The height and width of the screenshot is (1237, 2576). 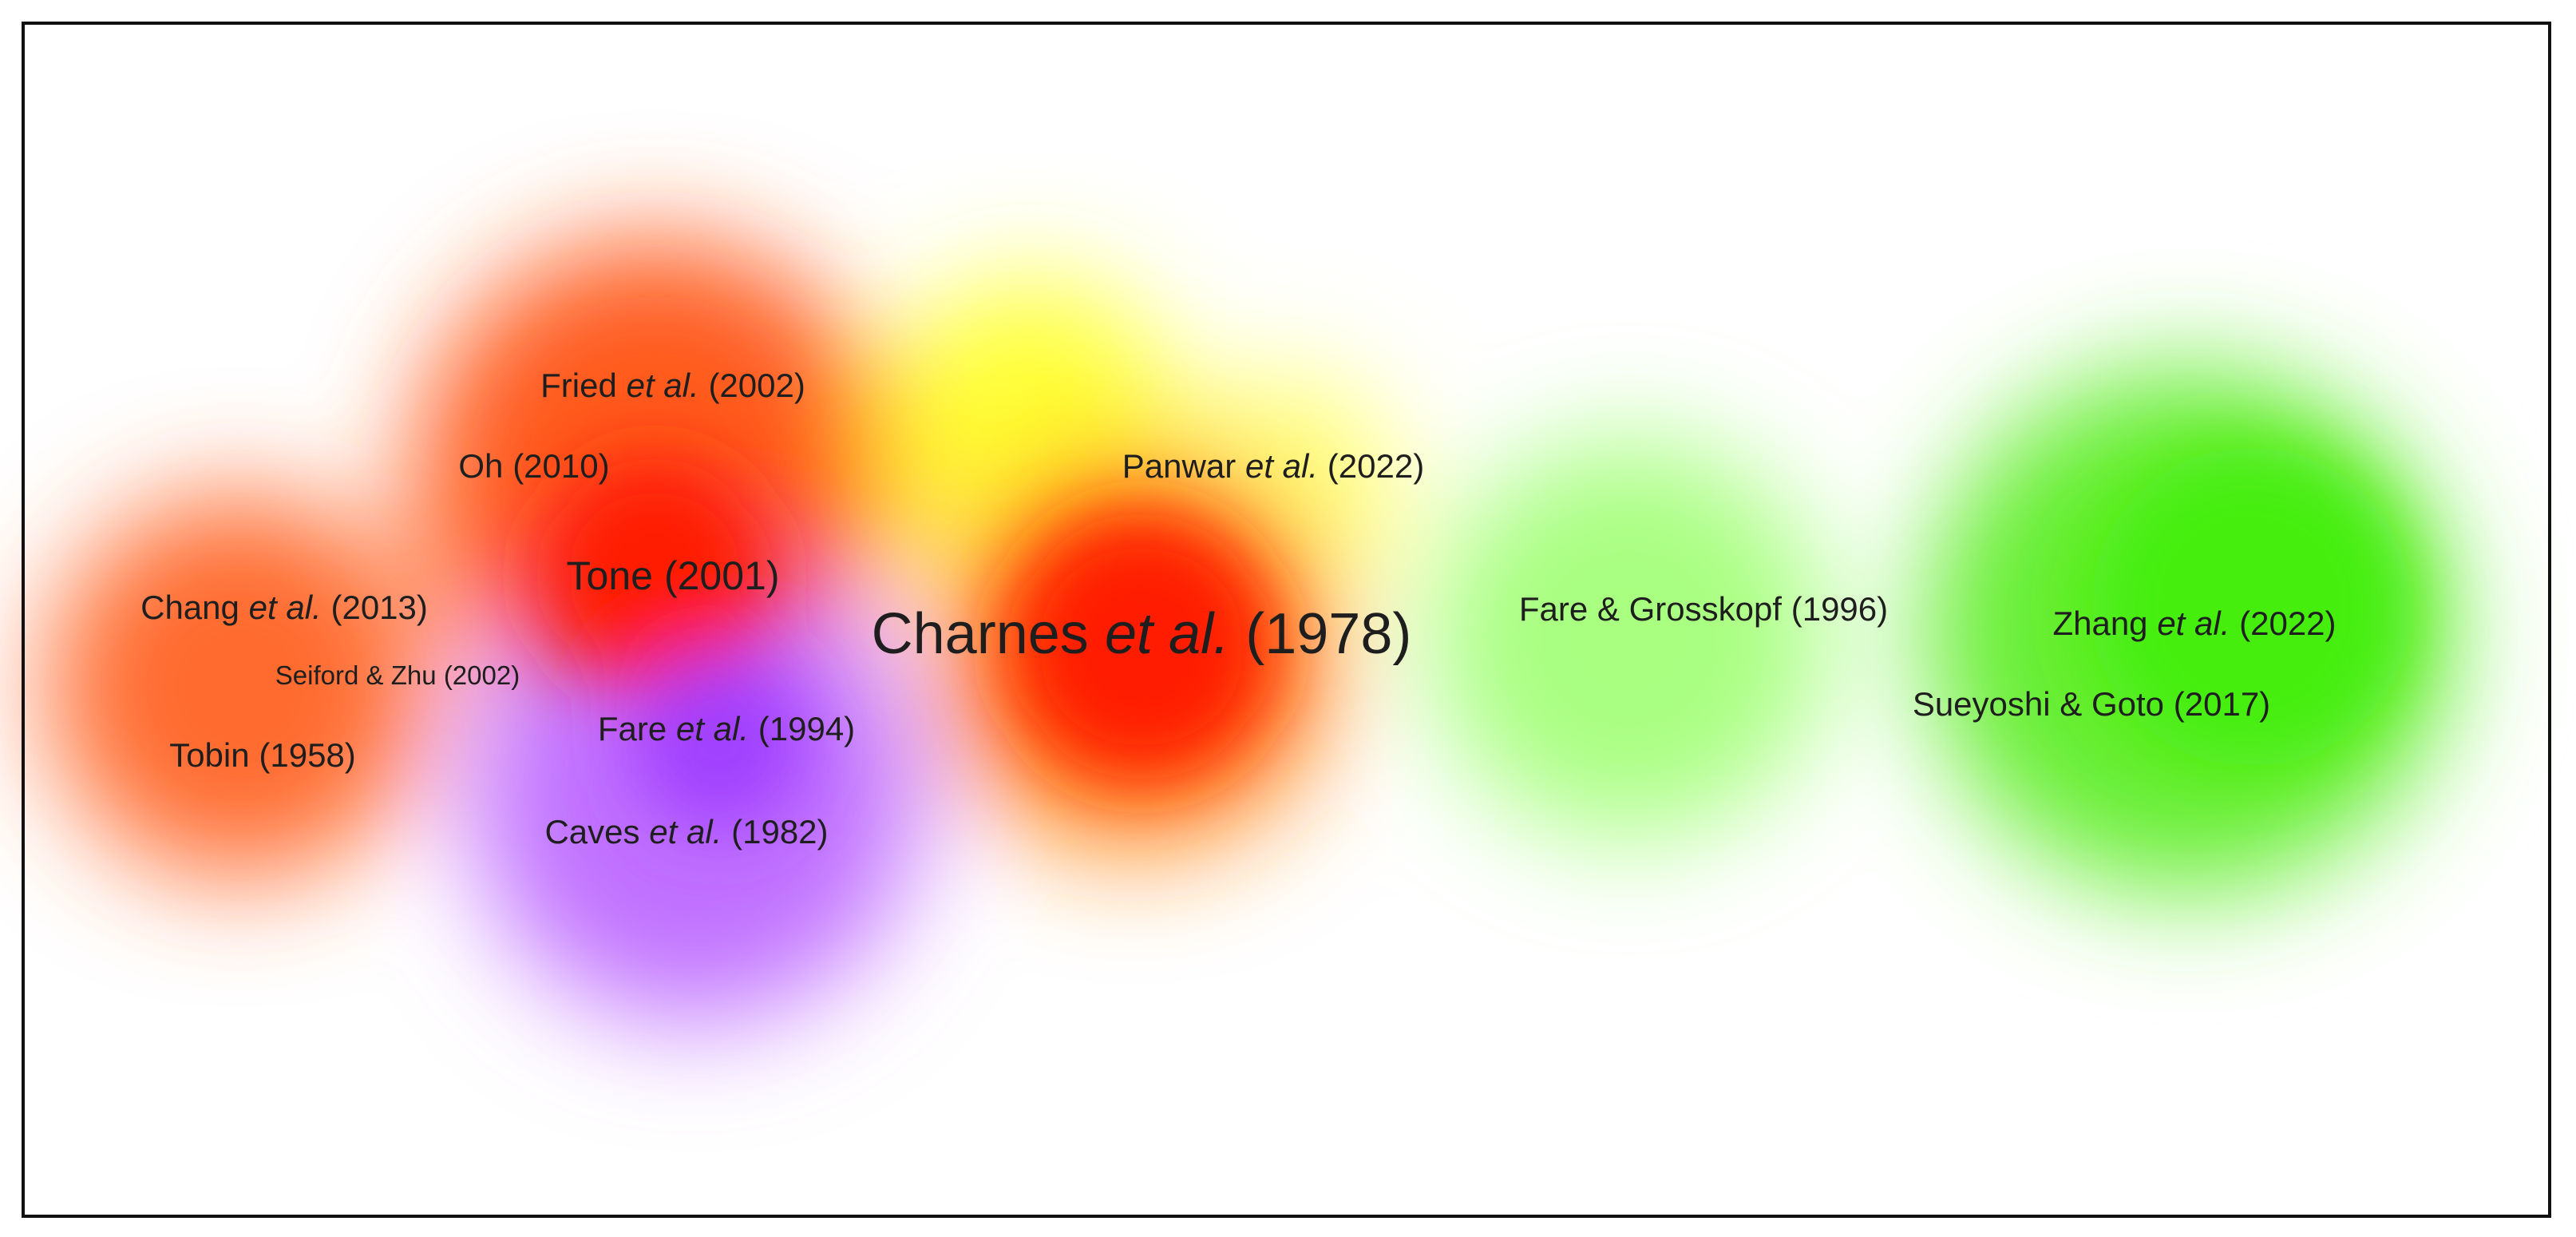 What do you see at coordinates (632, 728) in the screenshot?
I see `label-part: Fare` at bounding box center [632, 728].